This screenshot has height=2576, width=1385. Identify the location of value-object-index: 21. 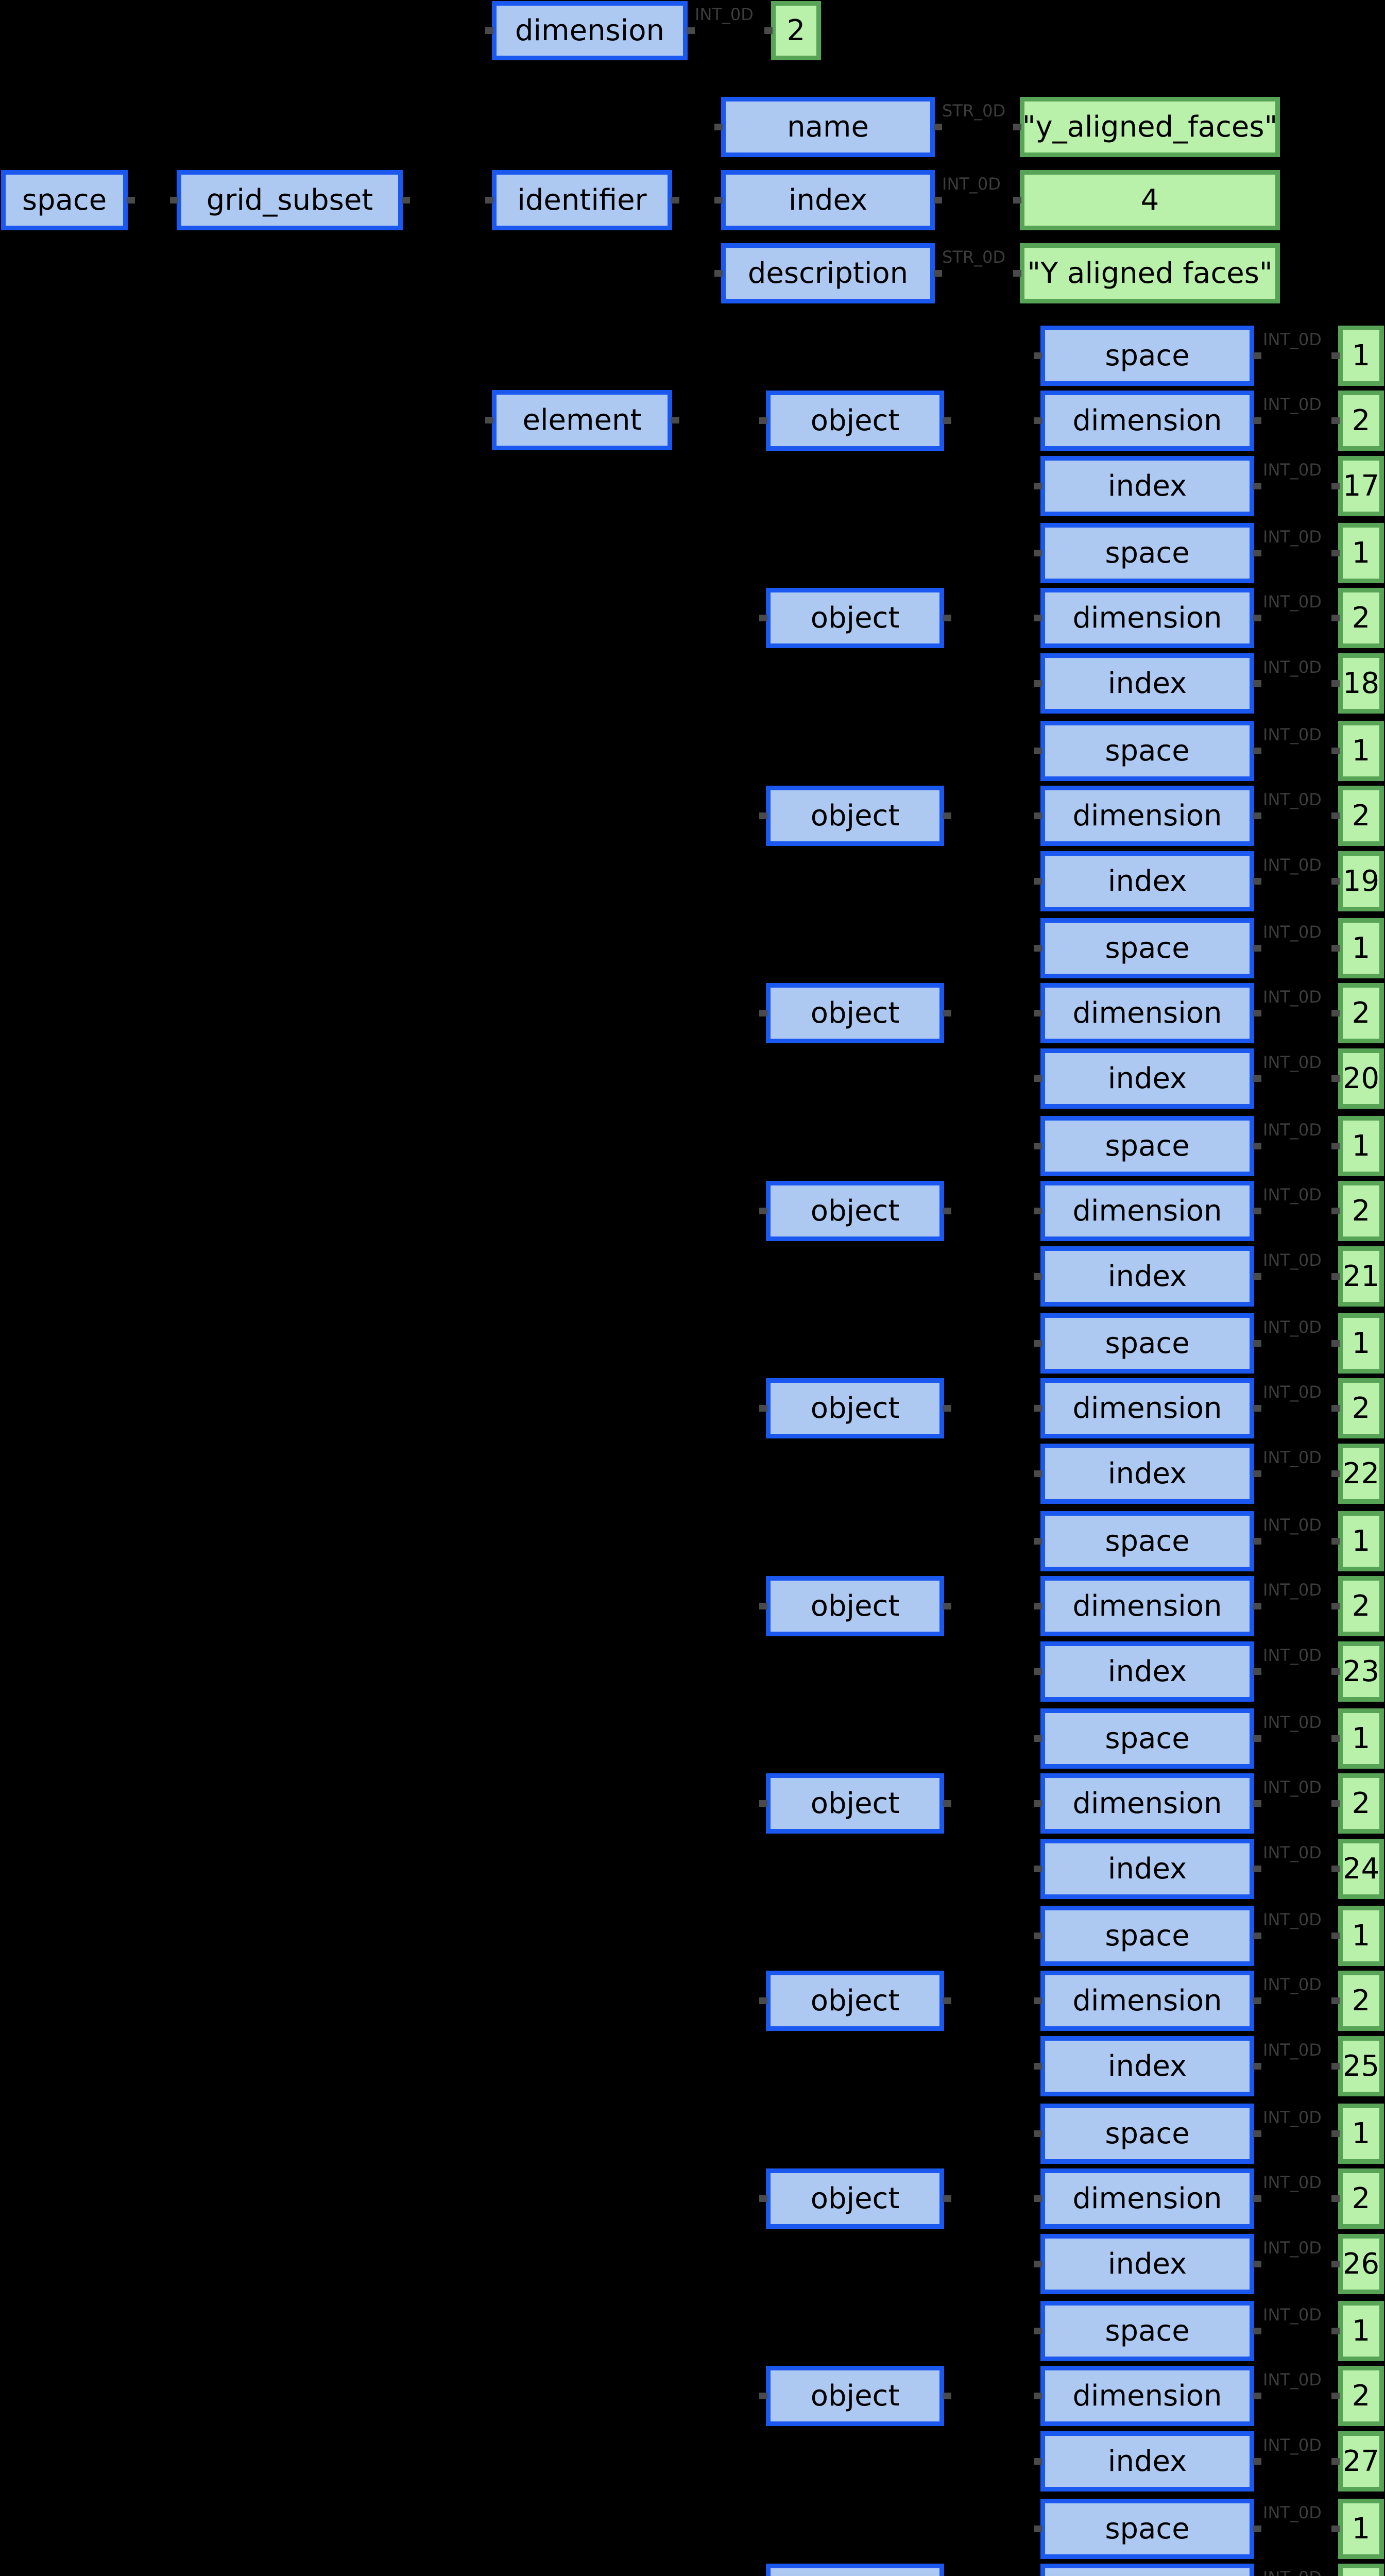
(1361, 1276).